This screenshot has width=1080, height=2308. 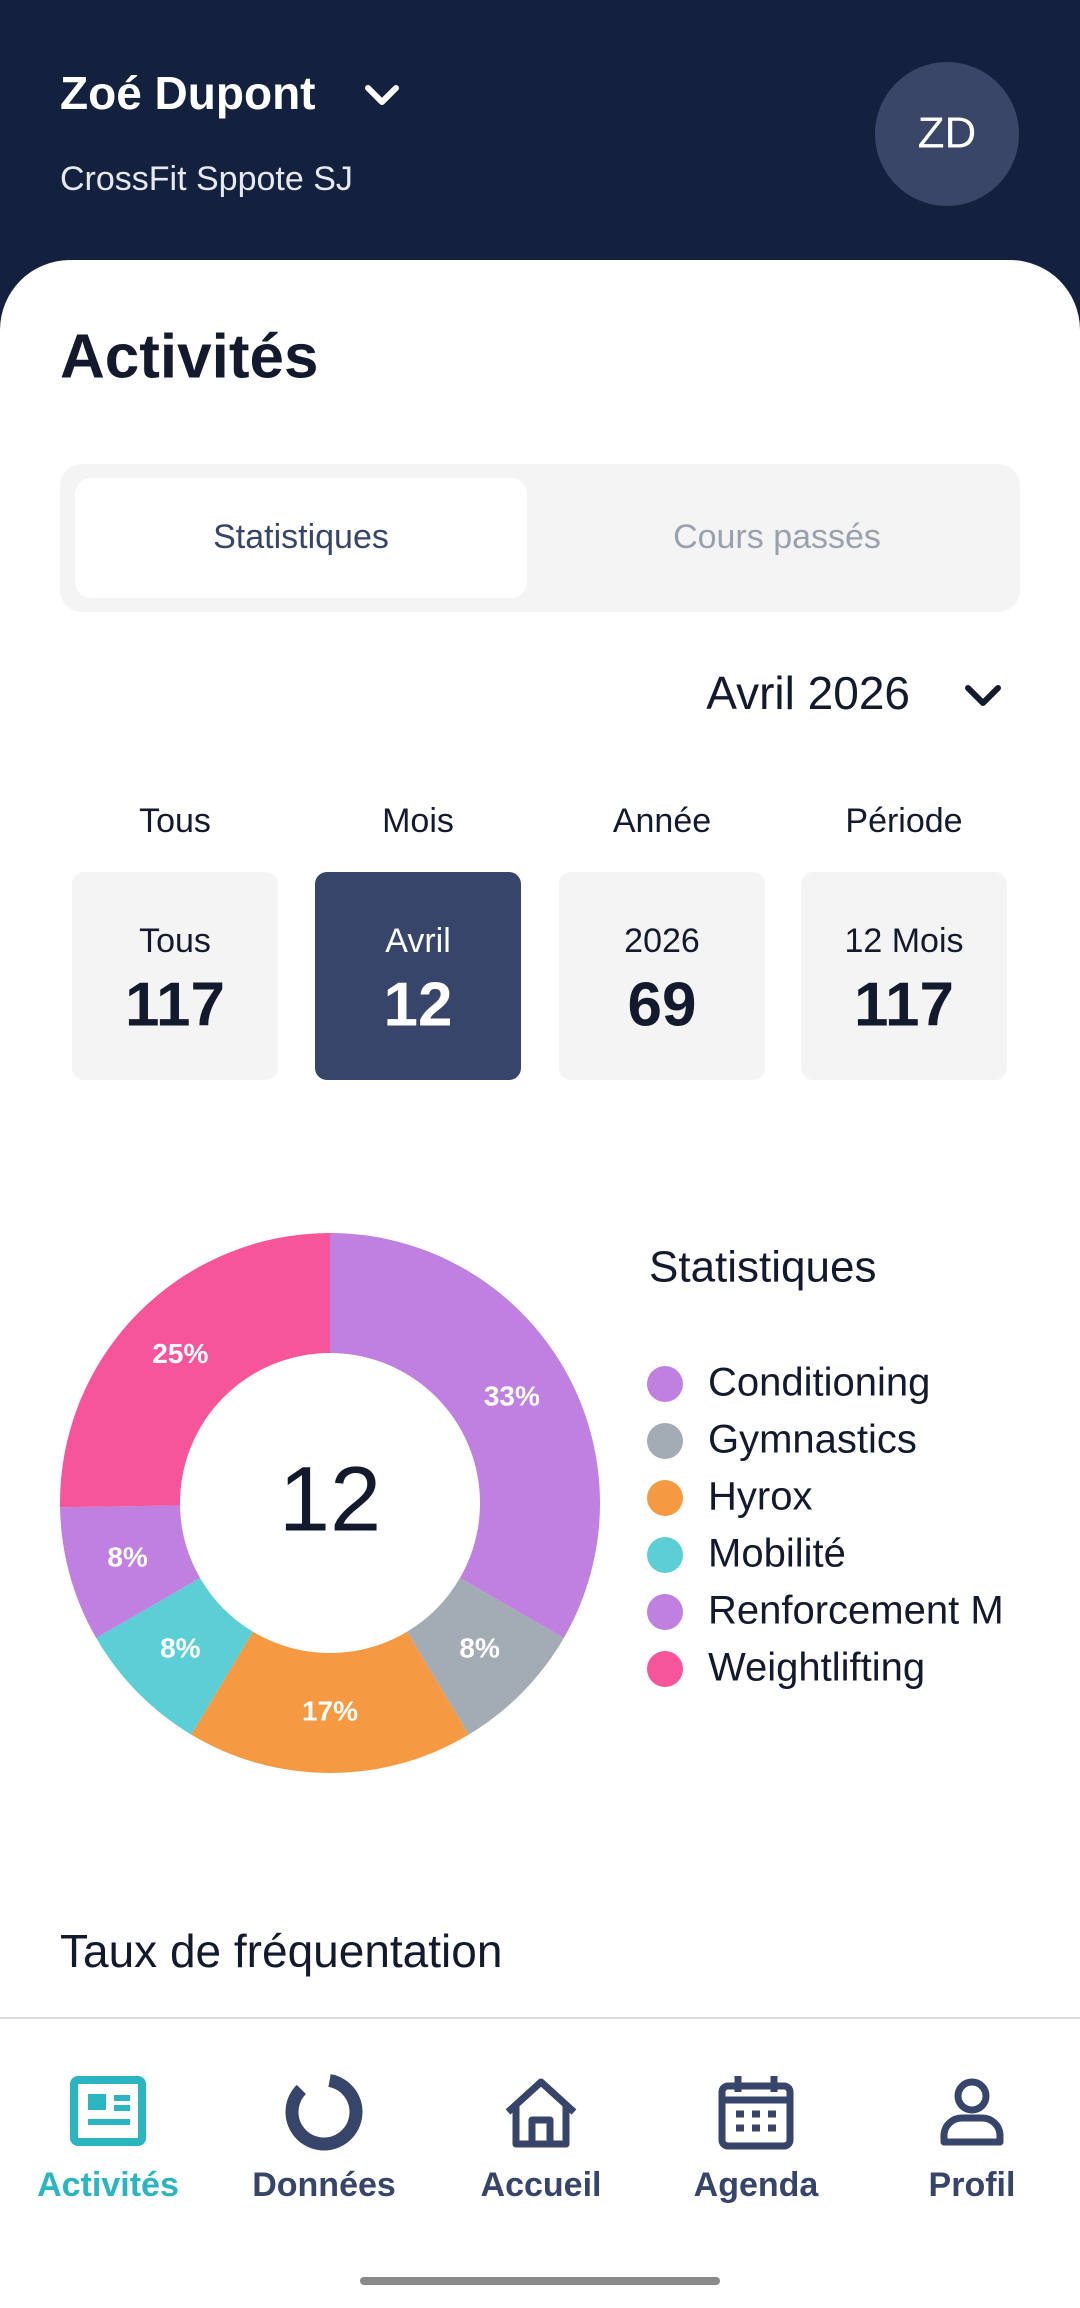 What do you see at coordinates (206, 179) in the screenshot?
I see `gym-name: CrossFit Sppote SJ` at bounding box center [206, 179].